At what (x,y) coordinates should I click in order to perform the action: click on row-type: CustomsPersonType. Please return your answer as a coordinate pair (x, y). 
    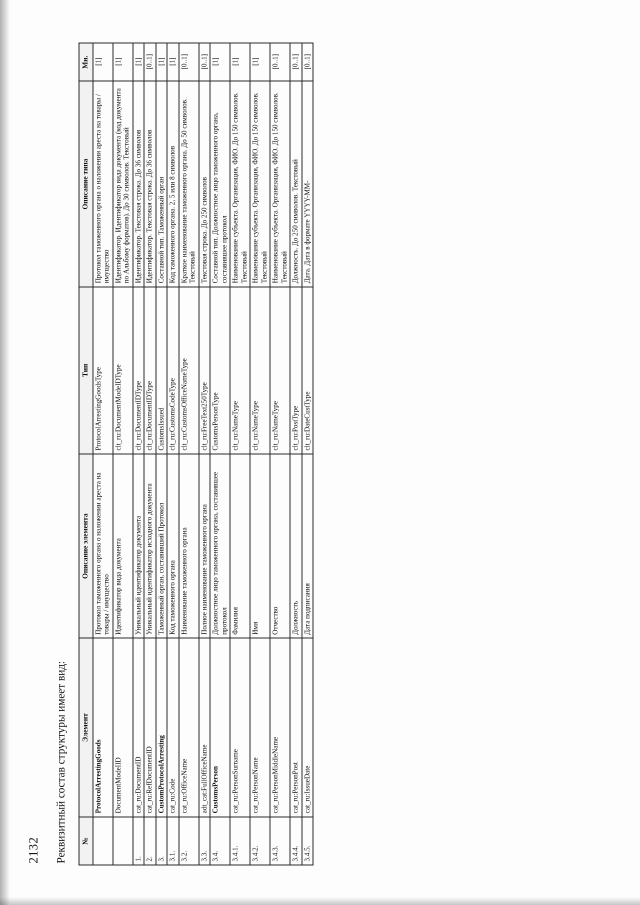
    Looking at the image, I should click on (219, 370).